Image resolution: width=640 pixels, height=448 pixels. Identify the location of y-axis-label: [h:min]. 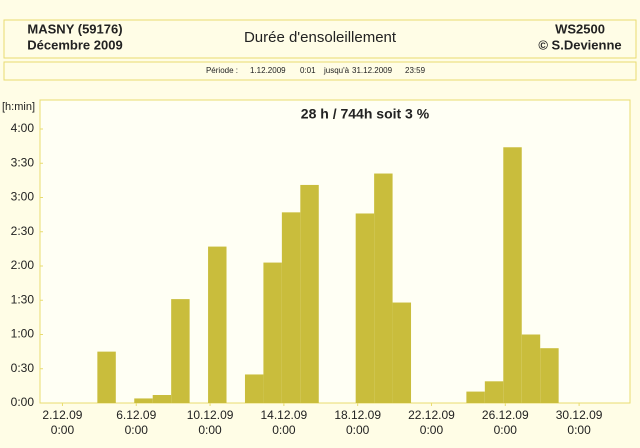
(18, 107).